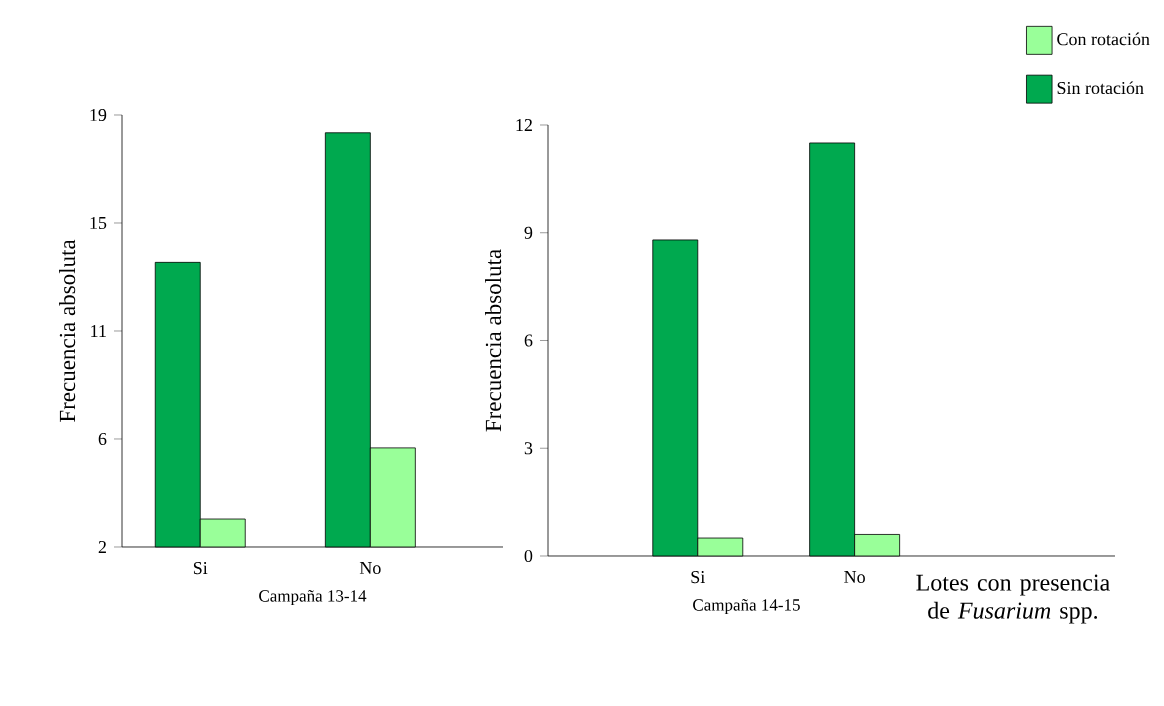  Describe the element at coordinates (98, 115) in the screenshot. I see `y-tick-label: 19` at that location.